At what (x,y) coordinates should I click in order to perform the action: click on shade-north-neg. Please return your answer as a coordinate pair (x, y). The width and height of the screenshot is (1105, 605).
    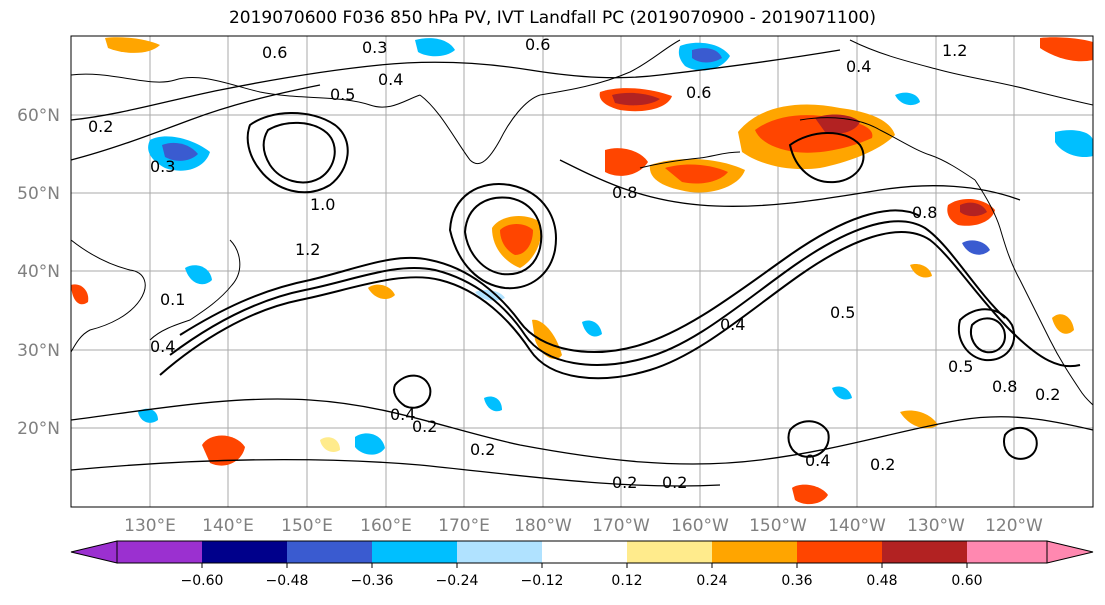
    Looking at the image, I should click on (435, 47).